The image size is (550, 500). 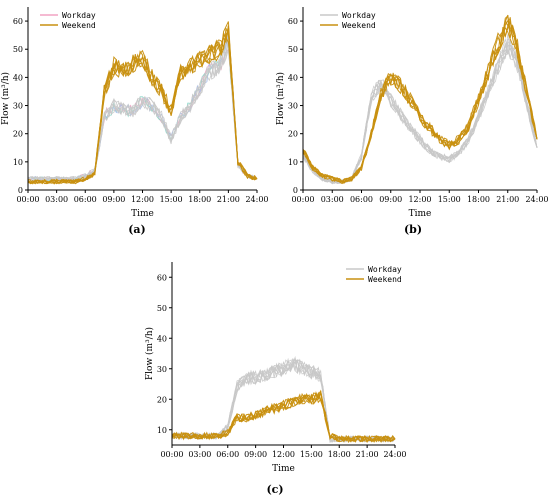 What do you see at coordinates (413, 229) in the screenshot?
I see `panel-caption: (b)` at bounding box center [413, 229].